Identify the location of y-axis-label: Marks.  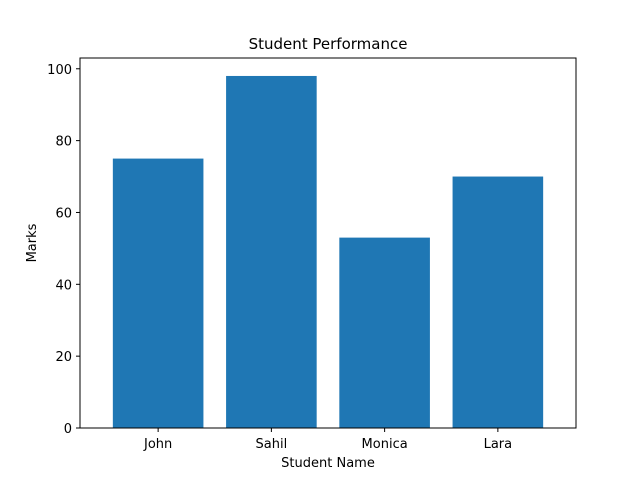
(32, 242).